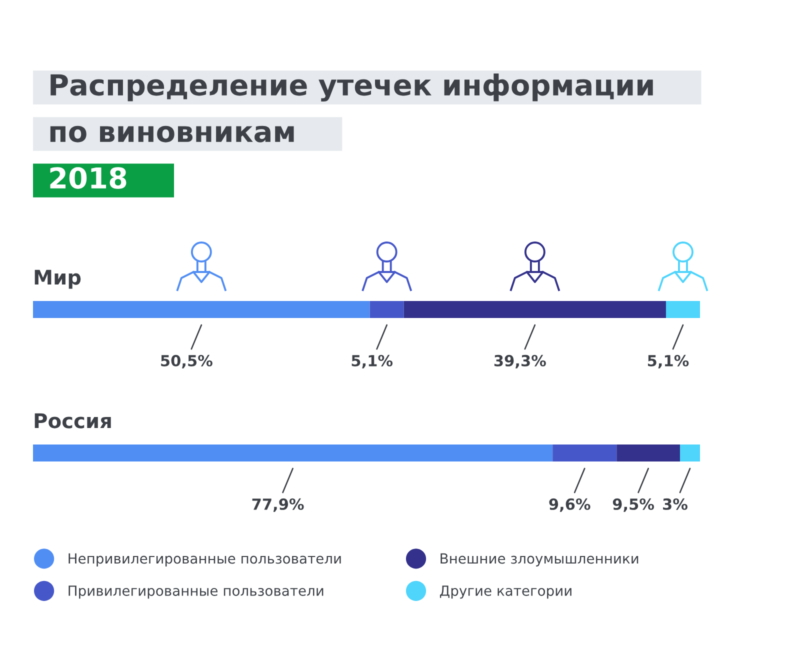 Image resolution: width=800 pixels, height=667 pixels. Describe the element at coordinates (204, 559) in the screenshot. I see `legend-label: Непривилегированные пользователи` at that location.